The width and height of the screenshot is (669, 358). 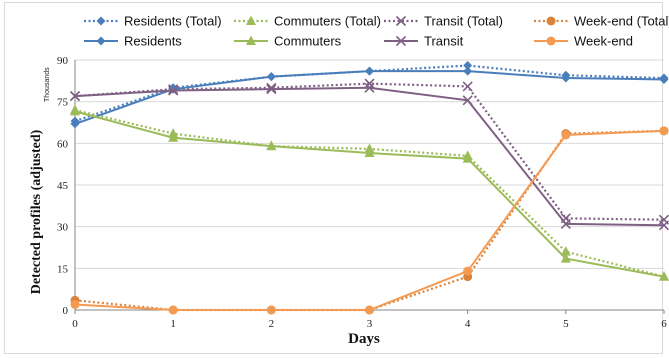 I want to click on y-tick-label: 30, so click(x=63, y=228).